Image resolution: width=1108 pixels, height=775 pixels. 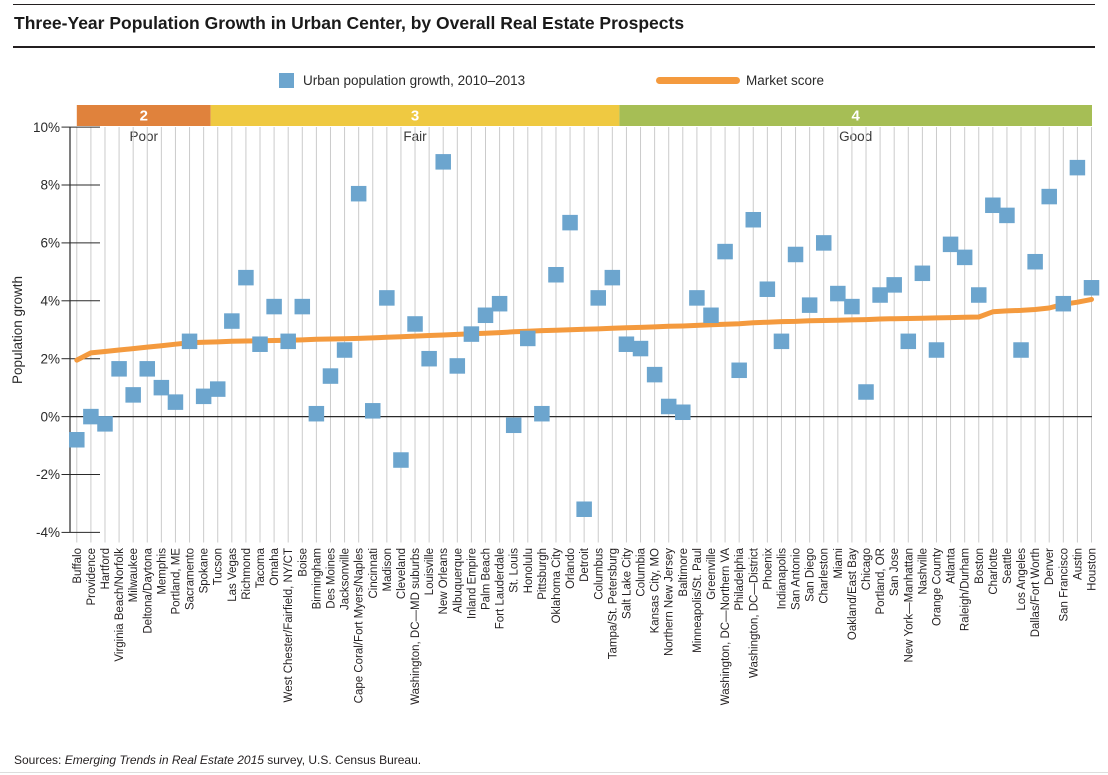 What do you see at coordinates (994, 571) in the screenshot?
I see `x-category-label: Charlotte` at bounding box center [994, 571].